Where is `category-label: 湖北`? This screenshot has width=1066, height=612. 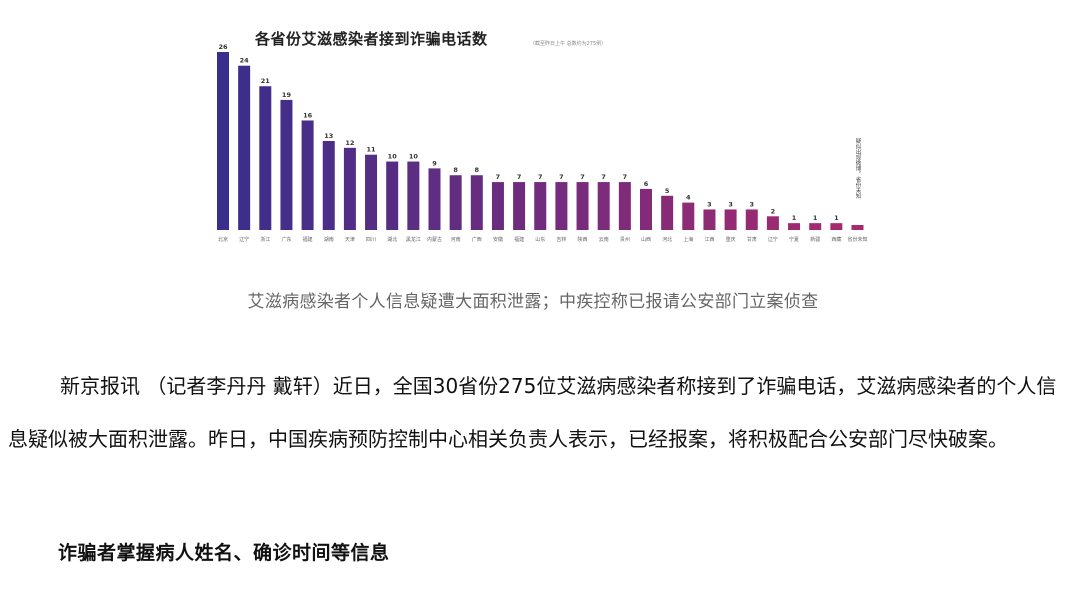 category-label: 湖北 is located at coordinates (392, 239).